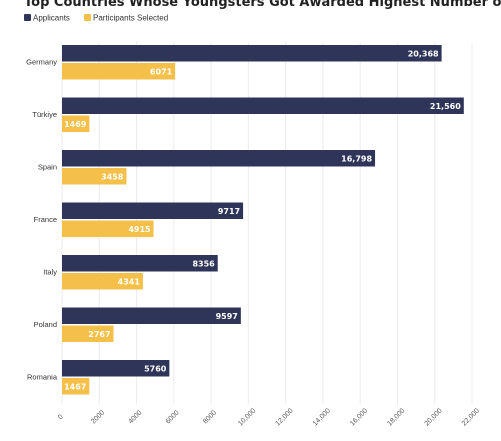 The width and height of the screenshot is (501, 441). Describe the element at coordinates (434, 417) in the screenshot. I see `x-tick-label-10: 20,000` at that location.